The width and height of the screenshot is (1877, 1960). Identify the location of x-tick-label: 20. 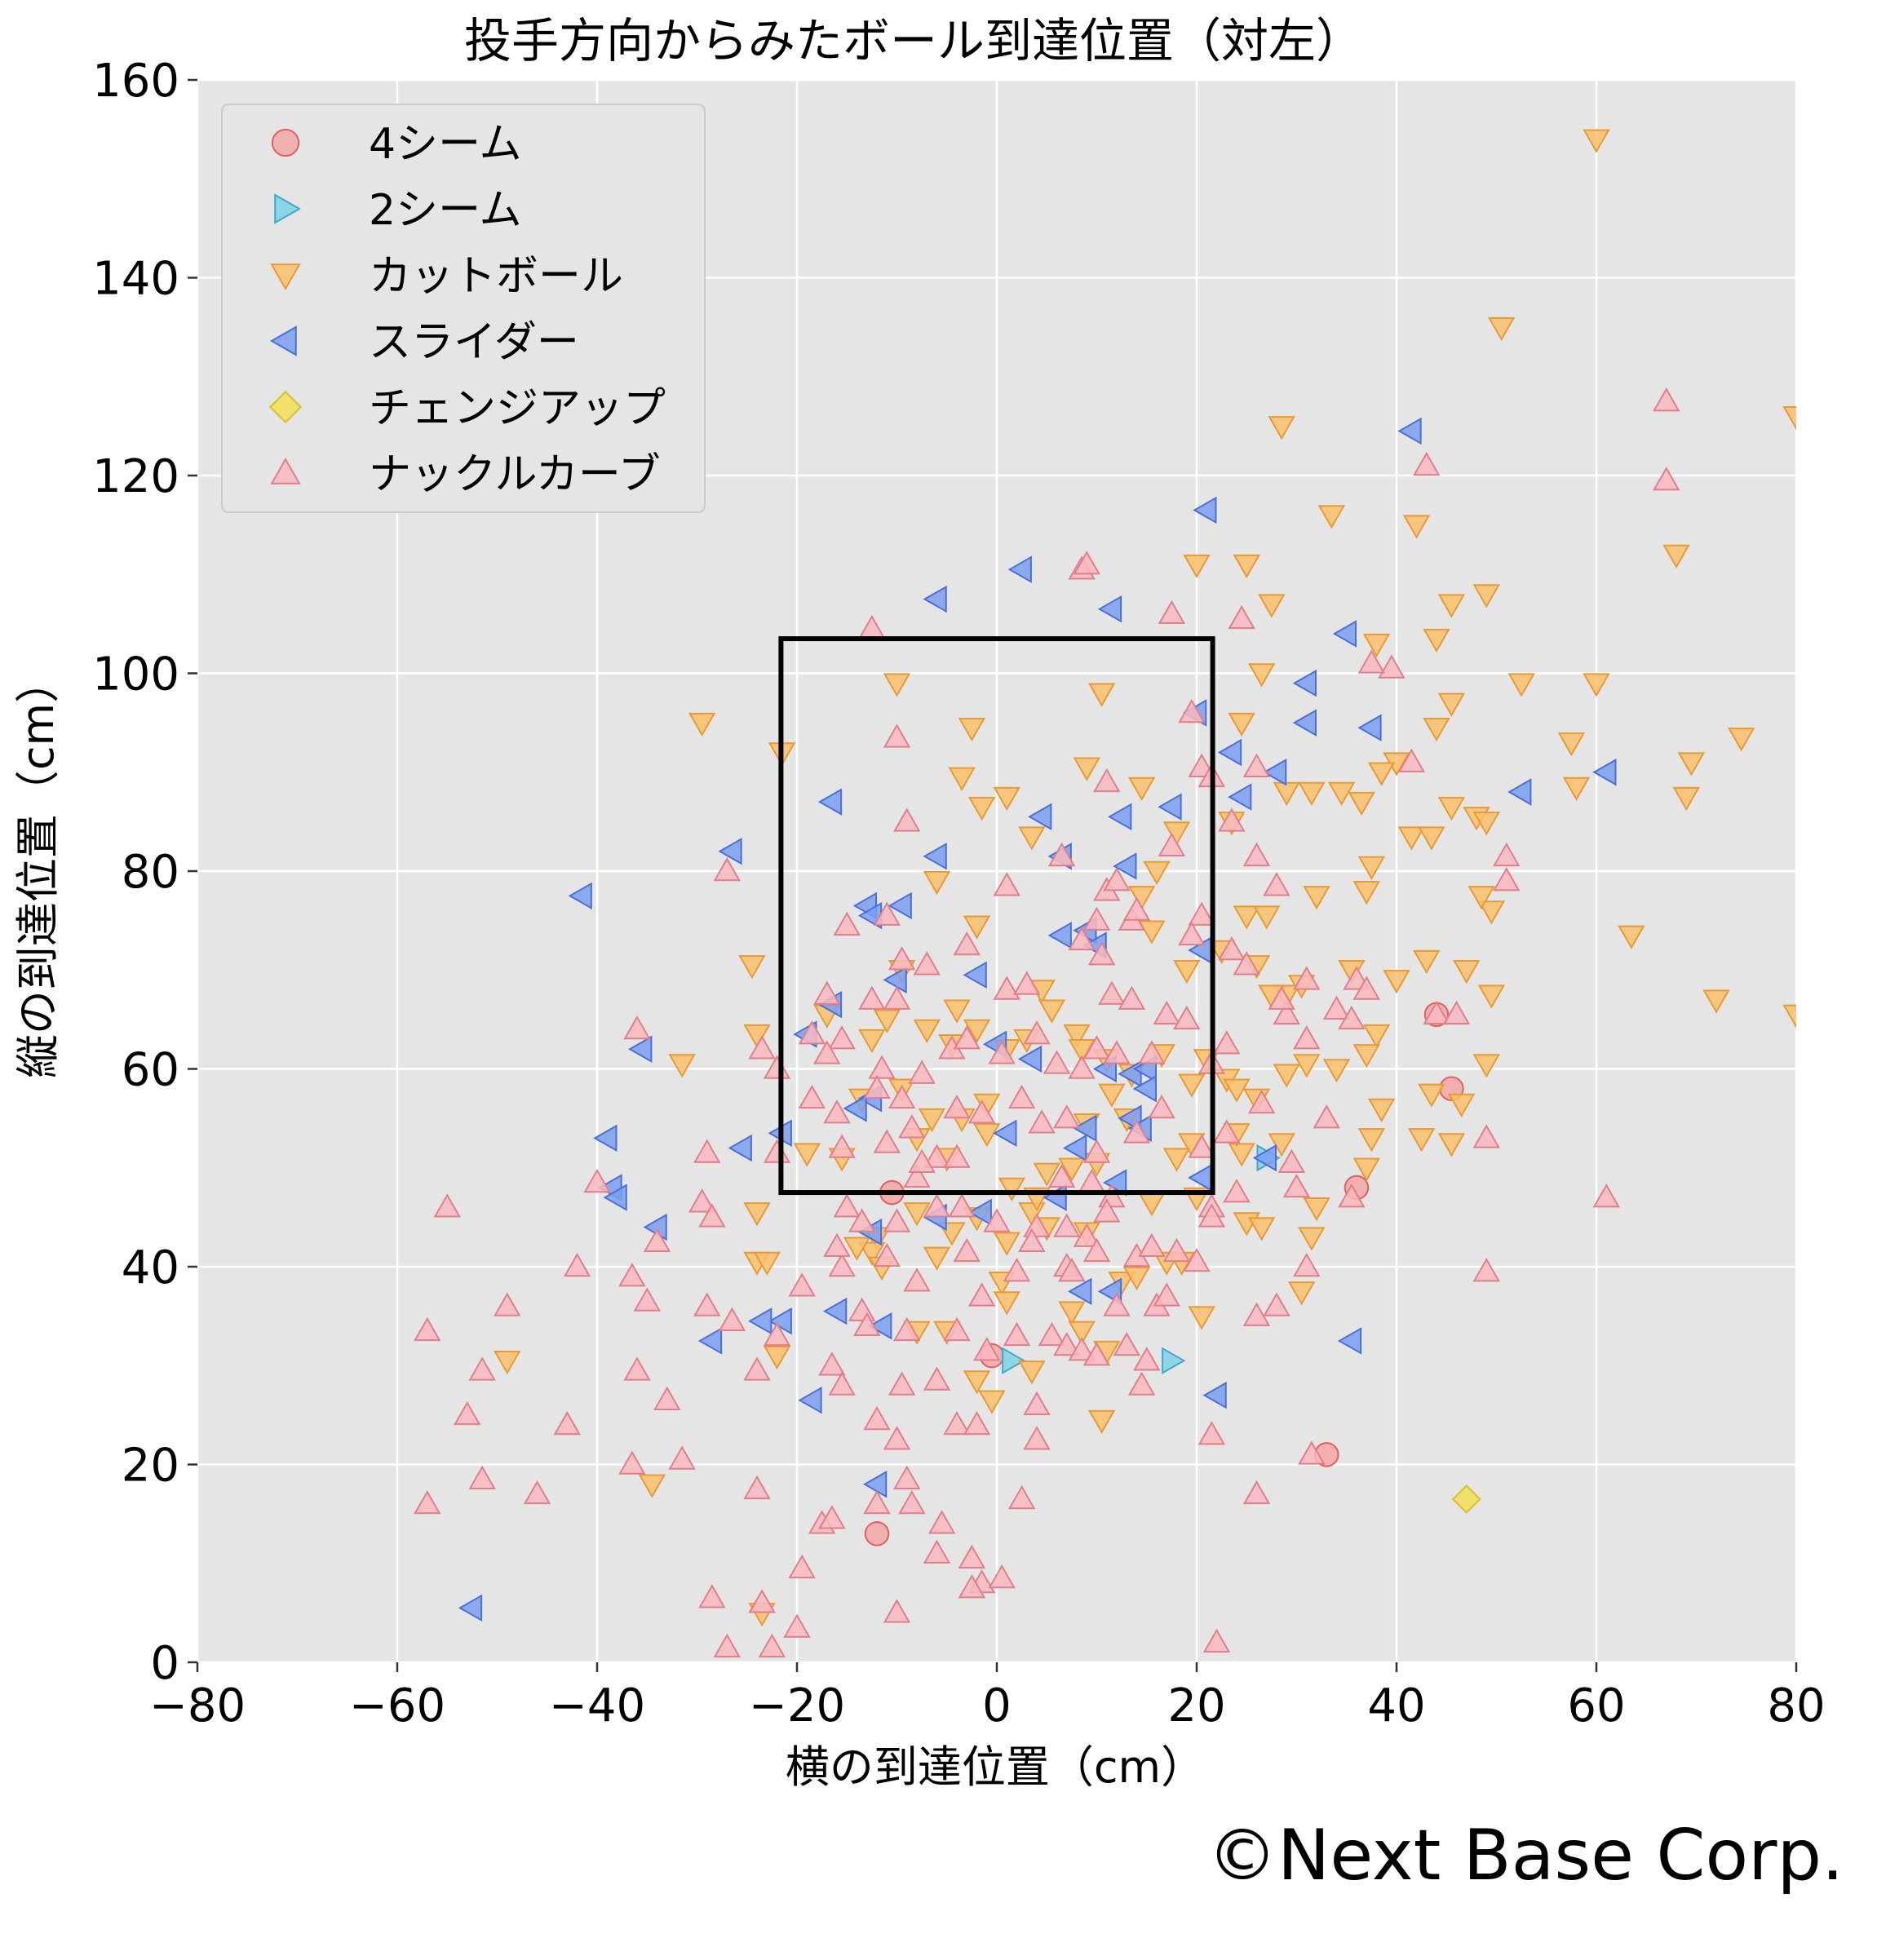
(1196, 1705).